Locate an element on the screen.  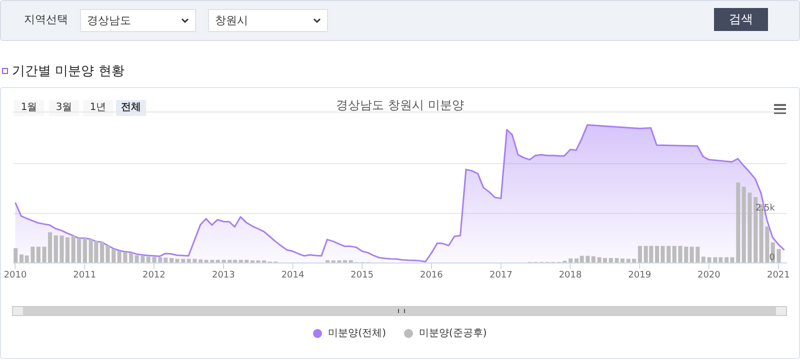
search-button: 검색 is located at coordinates (741, 19).